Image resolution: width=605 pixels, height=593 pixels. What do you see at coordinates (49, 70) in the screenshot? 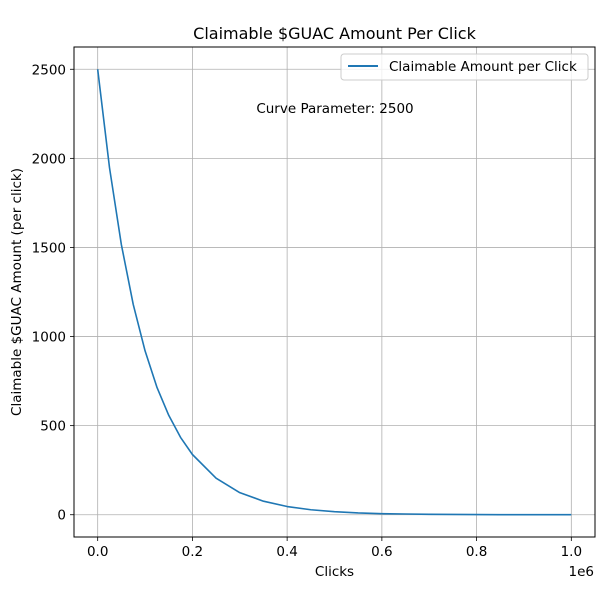
I see `y-tick-label: 2500` at bounding box center [49, 70].